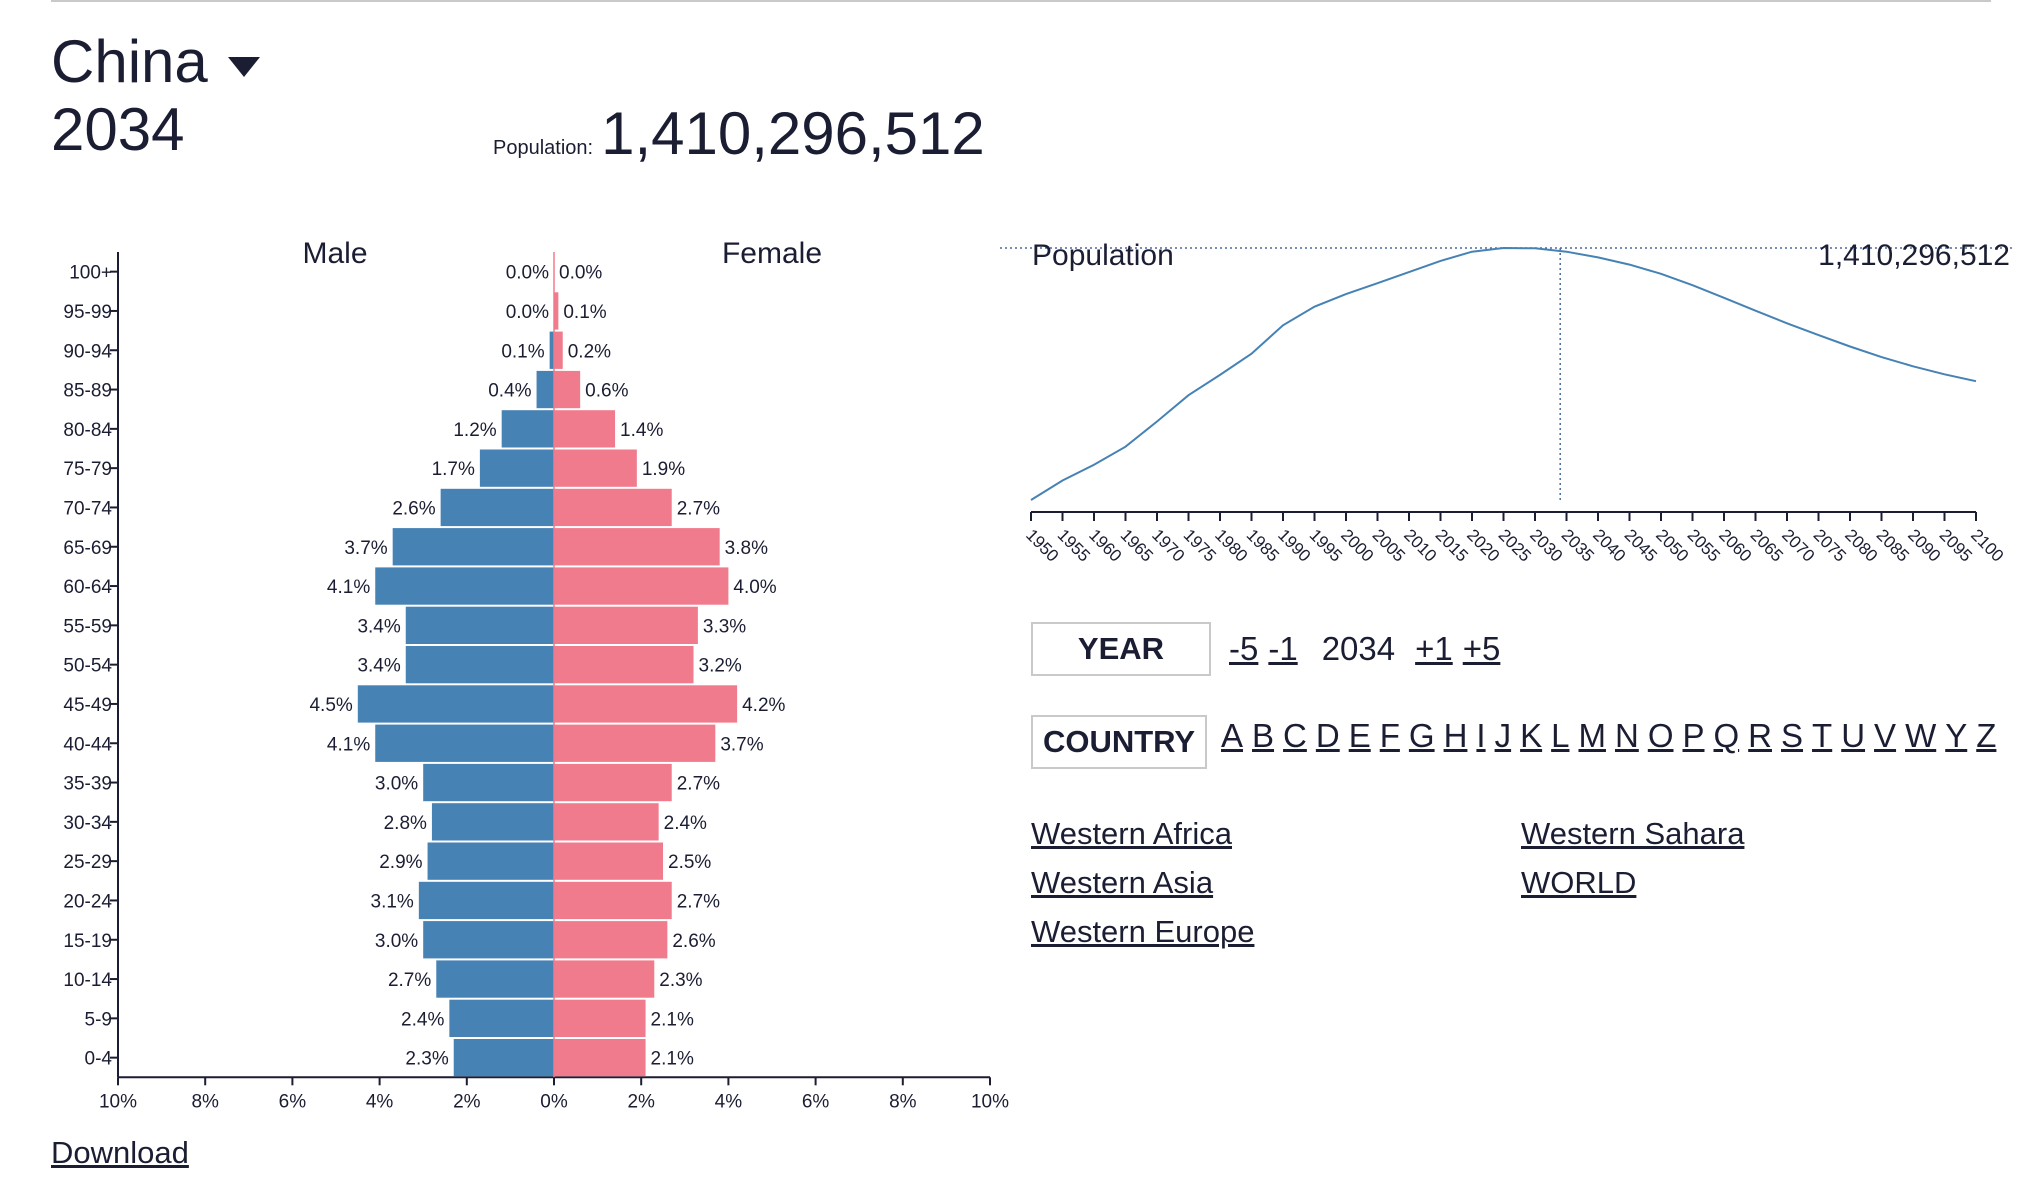 Image resolution: width=2040 pixels, height=1194 pixels. I want to click on letter-link-l: L, so click(1560, 735).